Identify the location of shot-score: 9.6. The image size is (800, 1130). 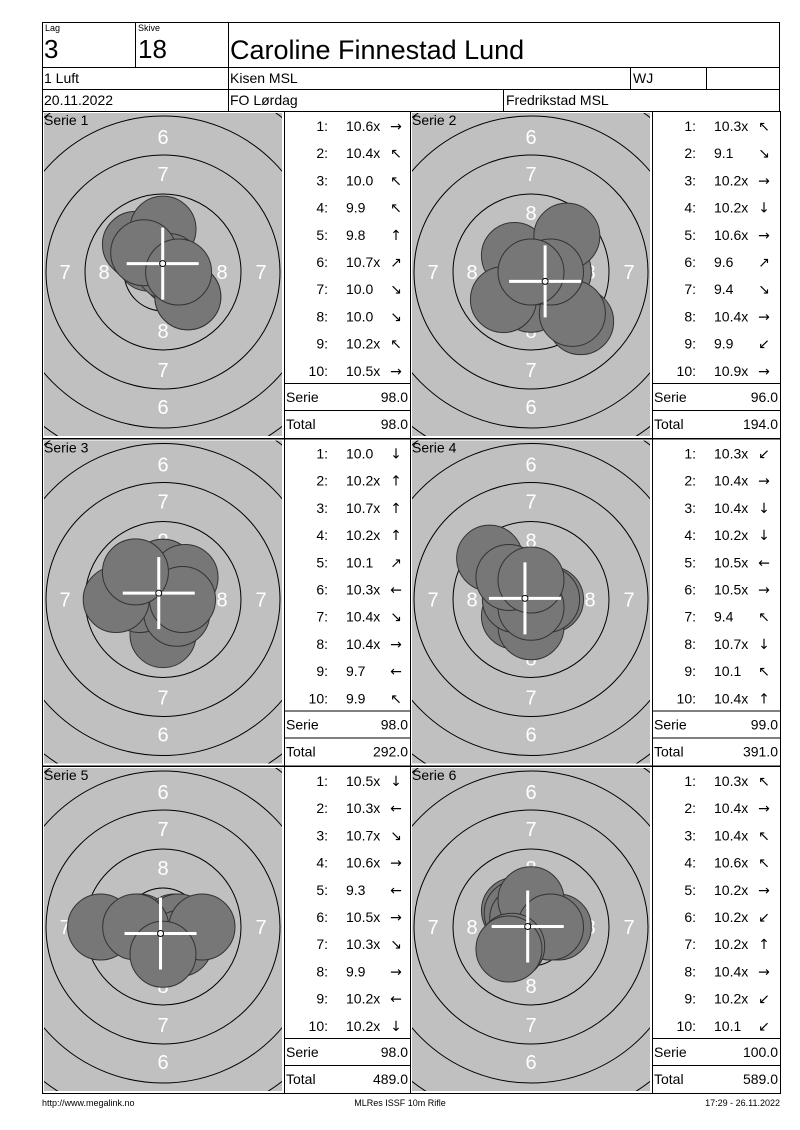
(724, 262).